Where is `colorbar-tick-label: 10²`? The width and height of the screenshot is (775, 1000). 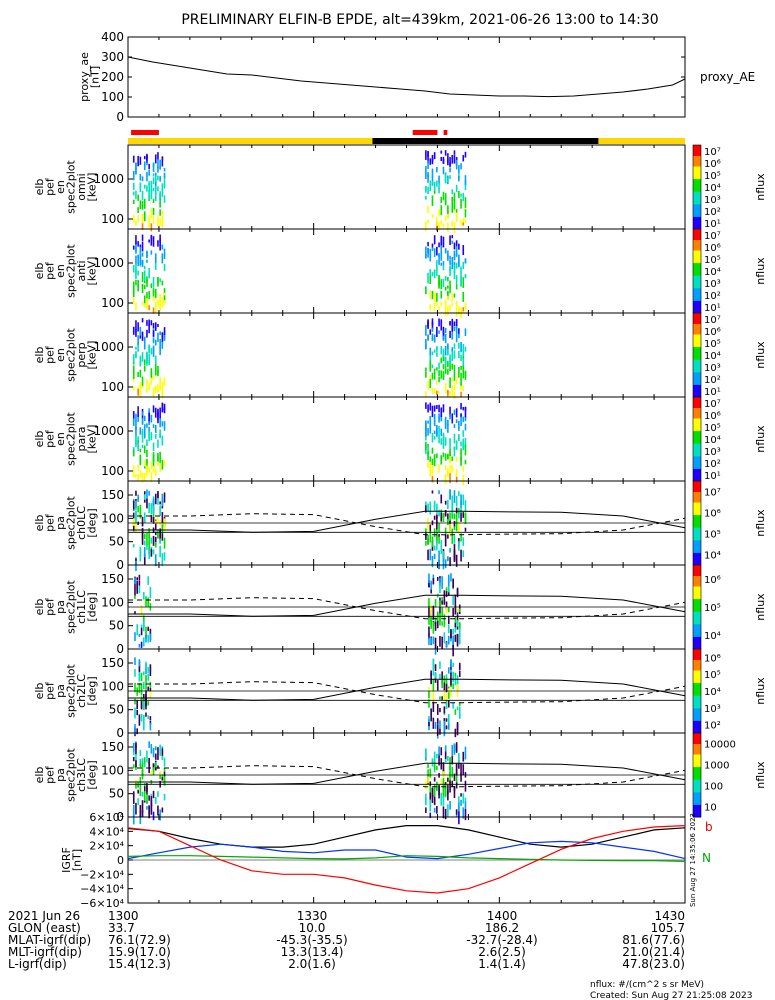 colorbar-tick-label: 10² is located at coordinates (712, 726).